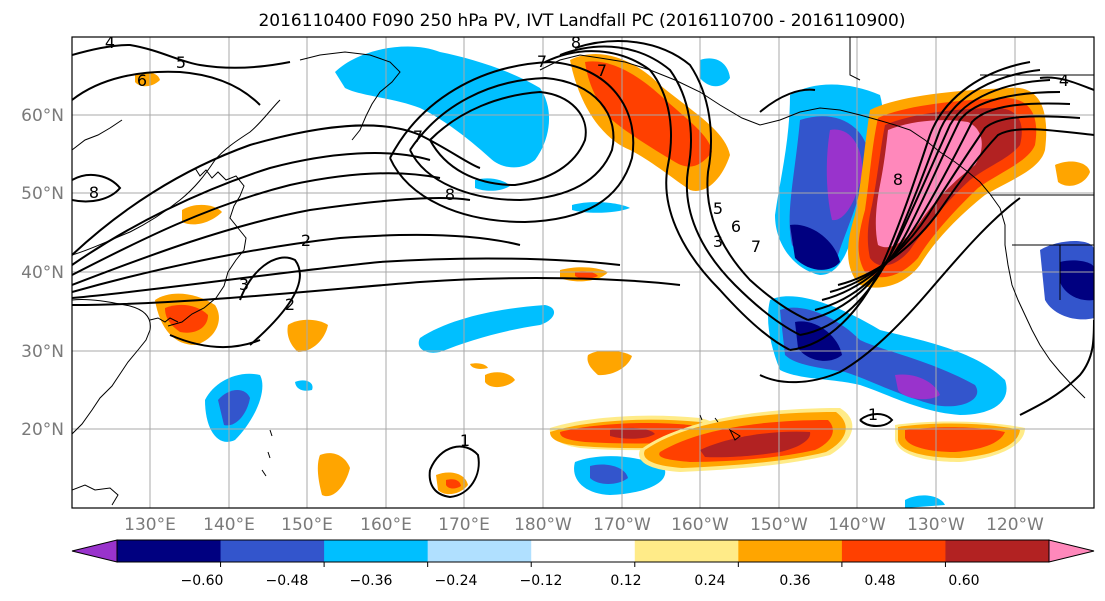 The width and height of the screenshot is (1105, 601). What do you see at coordinates (42, 430) in the screenshot?
I see `lat-label: 20°N` at bounding box center [42, 430].